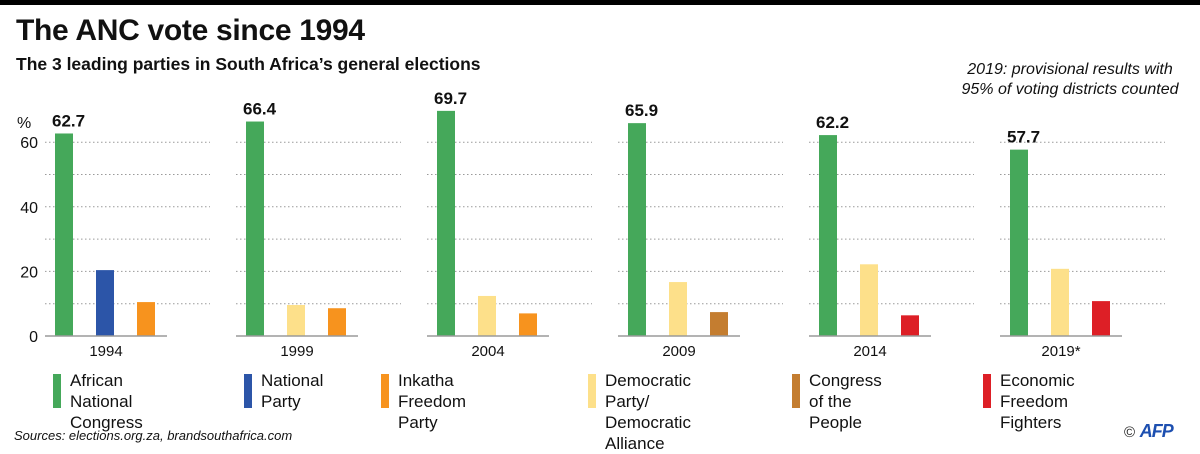 Image resolution: width=1200 pixels, height=454 pixels. Describe the element at coordinates (678, 351) in the screenshot. I see `year-label: 2009` at that location.